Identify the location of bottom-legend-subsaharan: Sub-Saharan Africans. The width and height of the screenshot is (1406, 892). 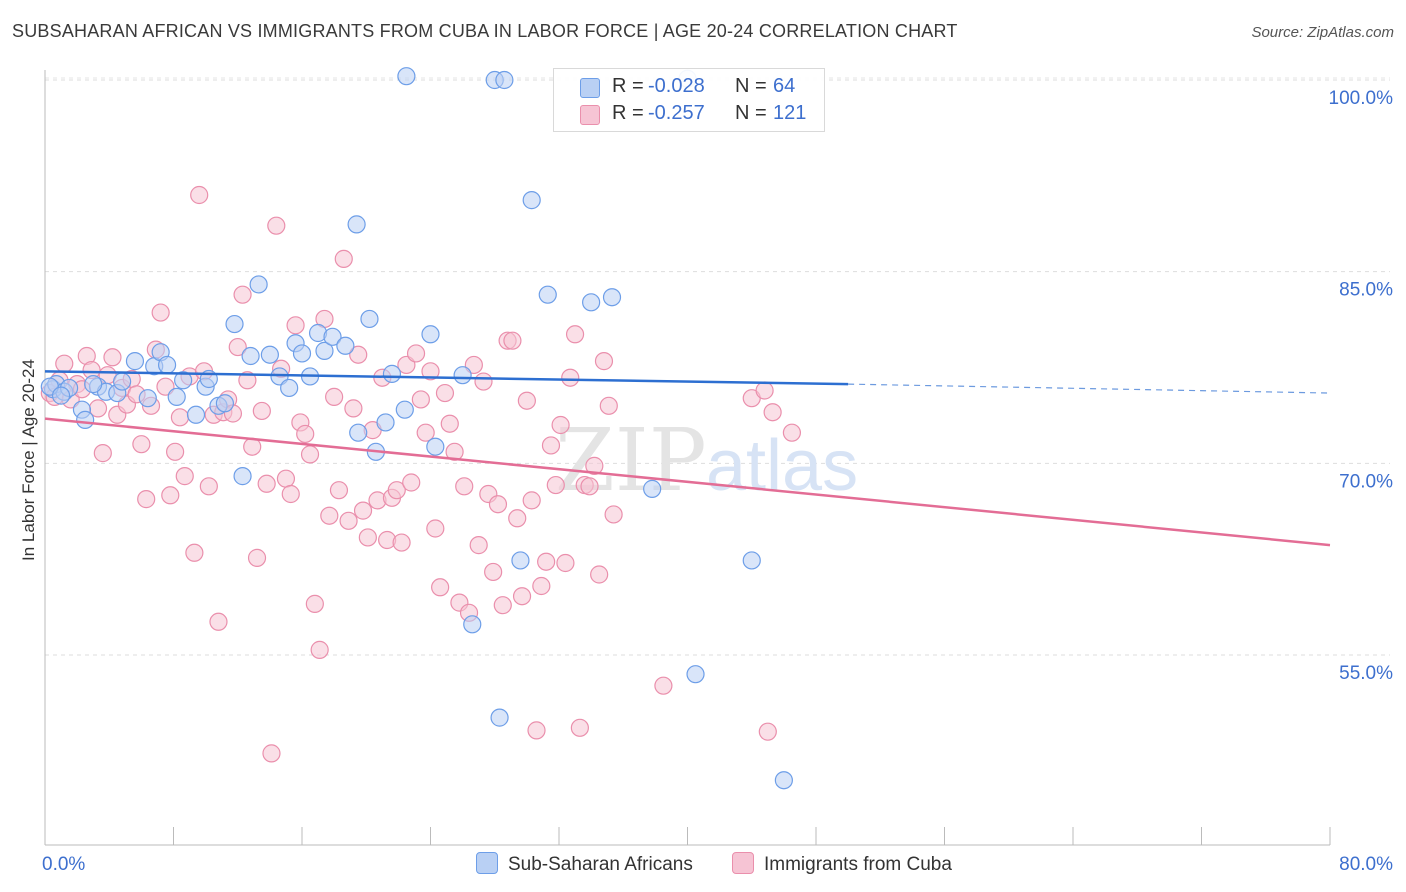
(584, 864).